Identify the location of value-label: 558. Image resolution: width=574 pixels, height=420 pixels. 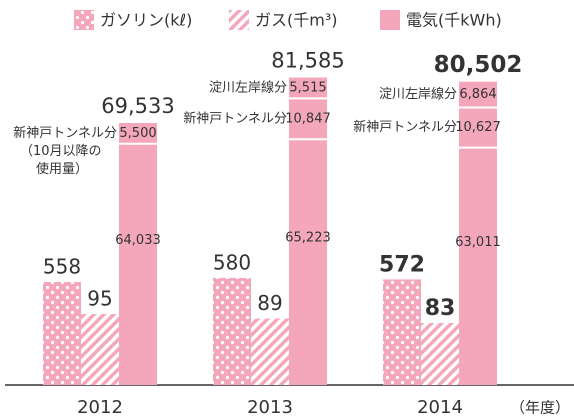
(62, 266).